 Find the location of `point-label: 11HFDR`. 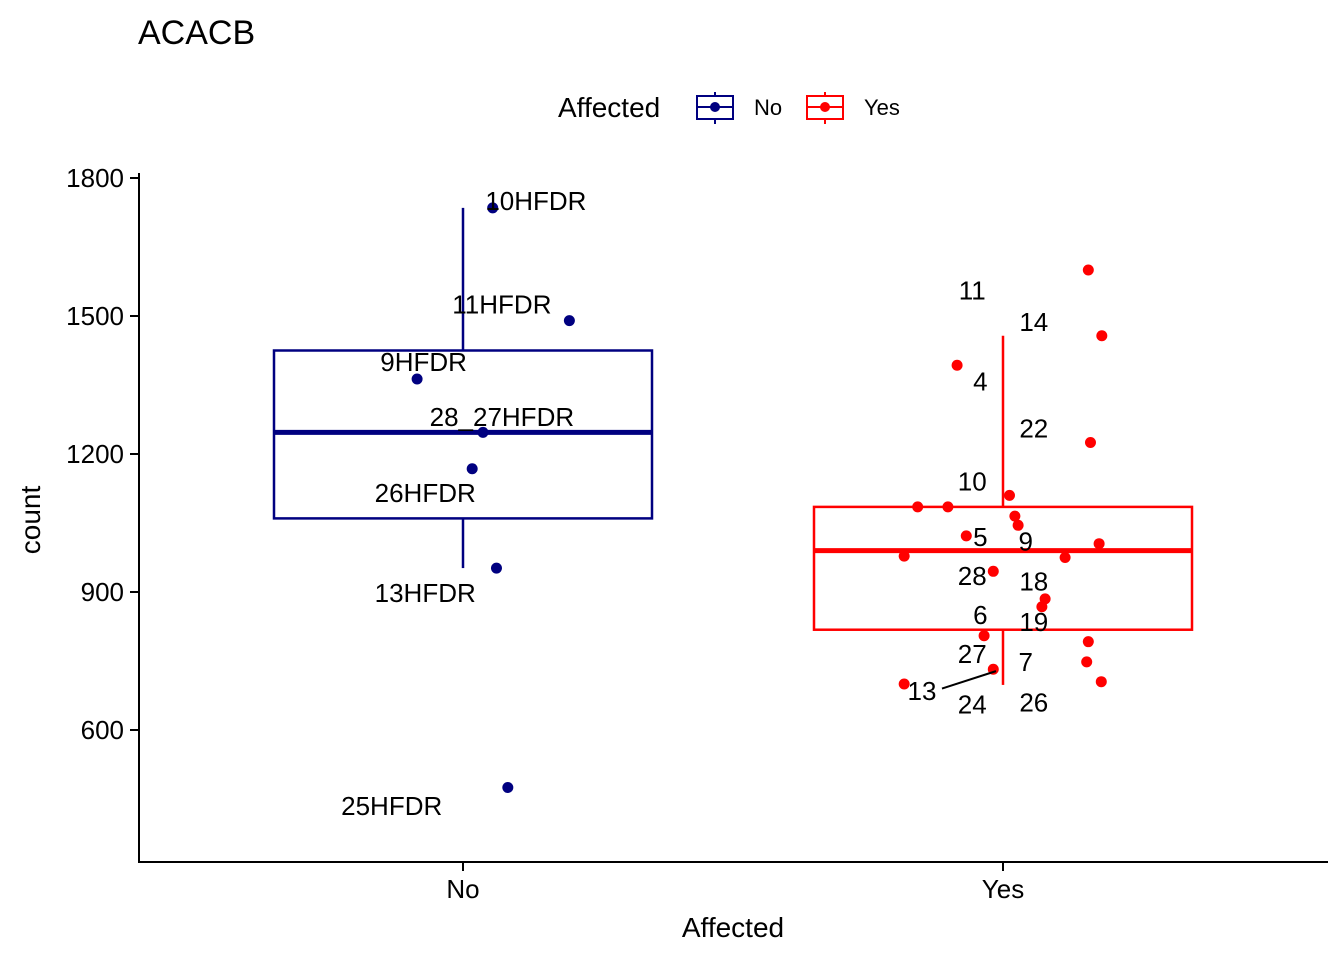

point-label: 11HFDR is located at coordinates (501, 305).